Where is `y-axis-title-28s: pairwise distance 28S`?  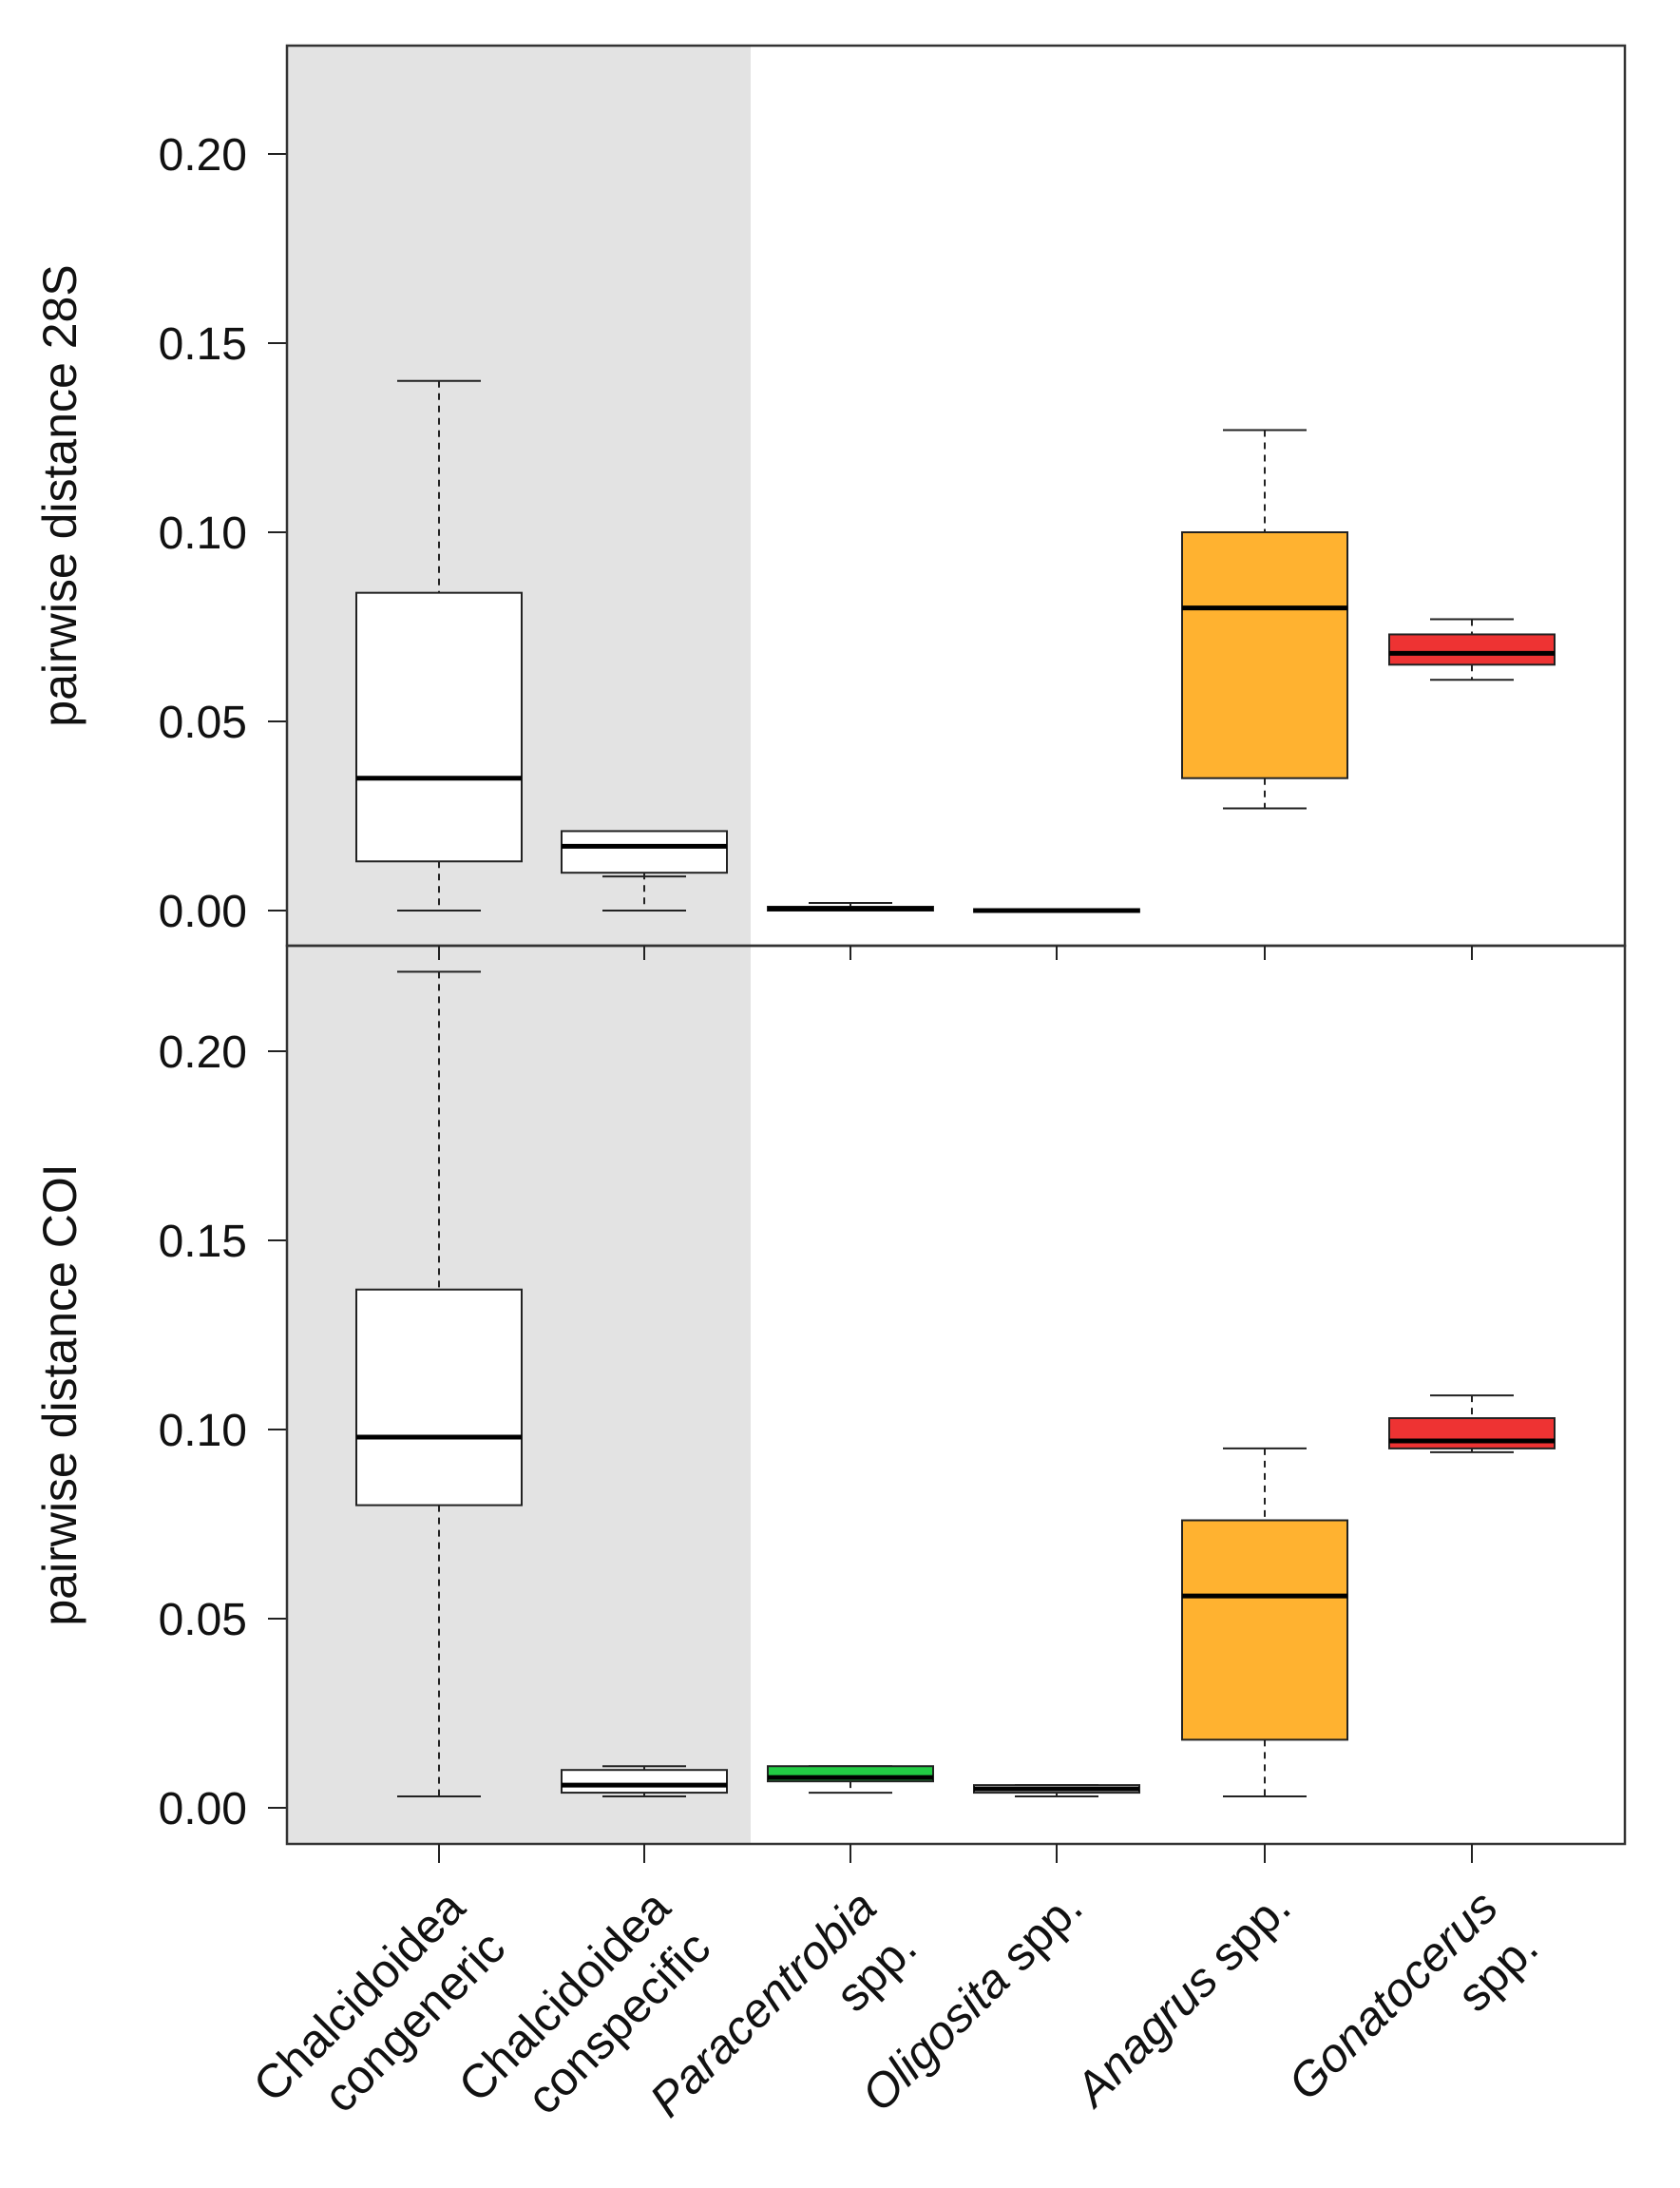 y-axis-title-28s: pairwise distance 28S is located at coordinates (59, 495).